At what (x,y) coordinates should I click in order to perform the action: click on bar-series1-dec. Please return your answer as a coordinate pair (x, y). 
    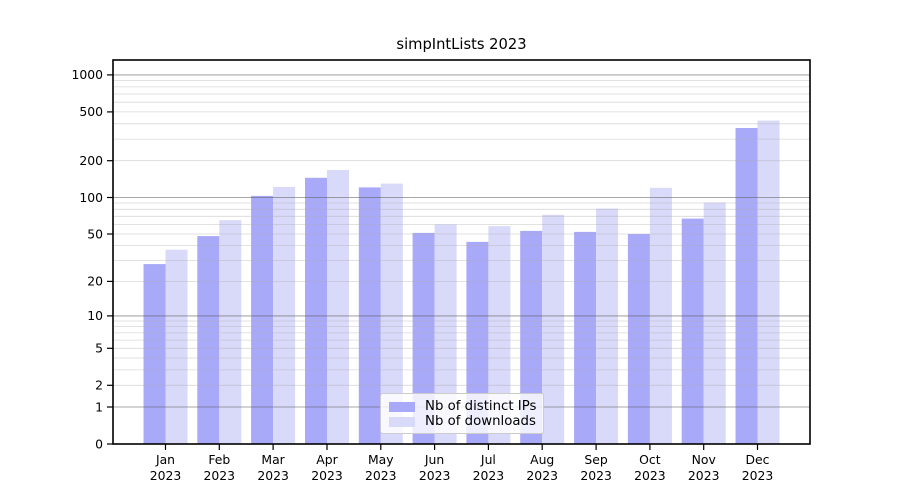
    Looking at the image, I should click on (768, 282).